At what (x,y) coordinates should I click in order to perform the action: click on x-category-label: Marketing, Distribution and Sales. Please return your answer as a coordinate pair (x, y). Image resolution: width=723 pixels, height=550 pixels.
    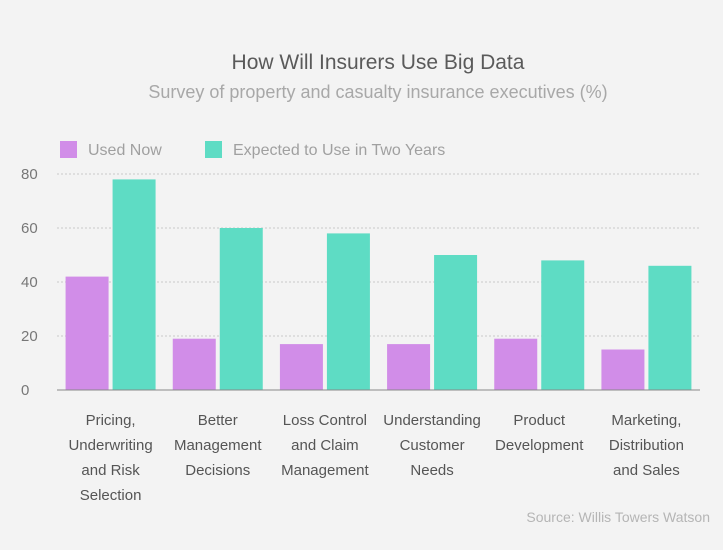
    Looking at the image, I should click on (646, 445).